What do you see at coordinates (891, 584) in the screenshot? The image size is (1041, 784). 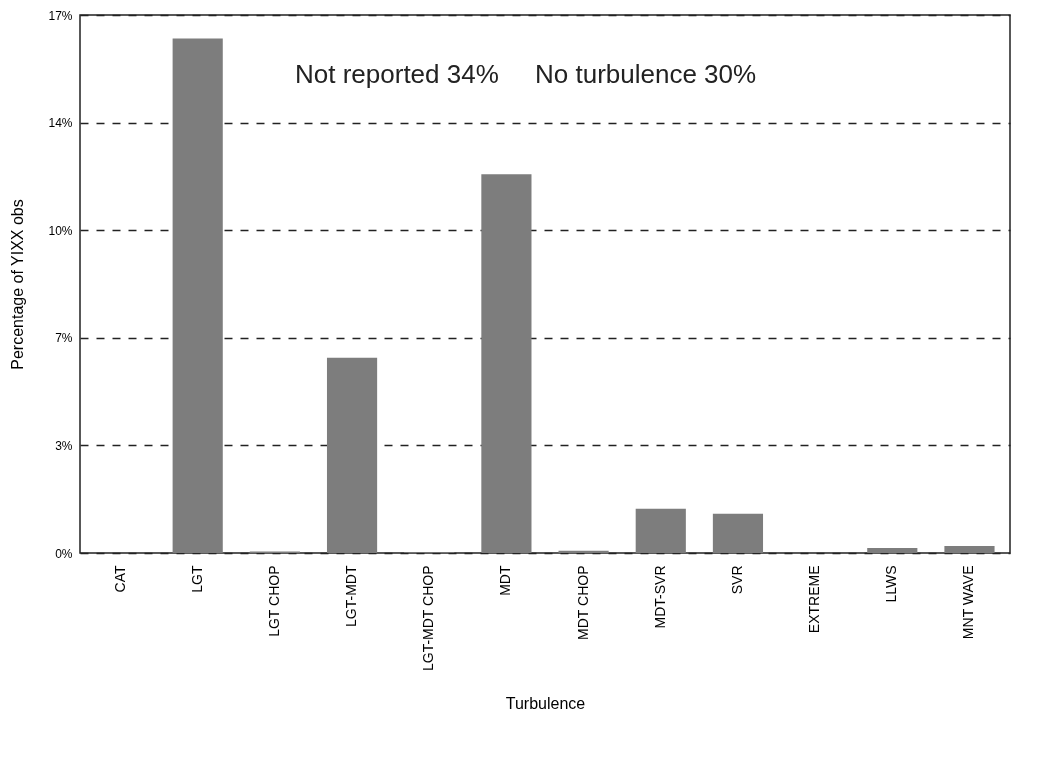 I see `x-tick-label: LLWS` at bounding box center [891, 584].